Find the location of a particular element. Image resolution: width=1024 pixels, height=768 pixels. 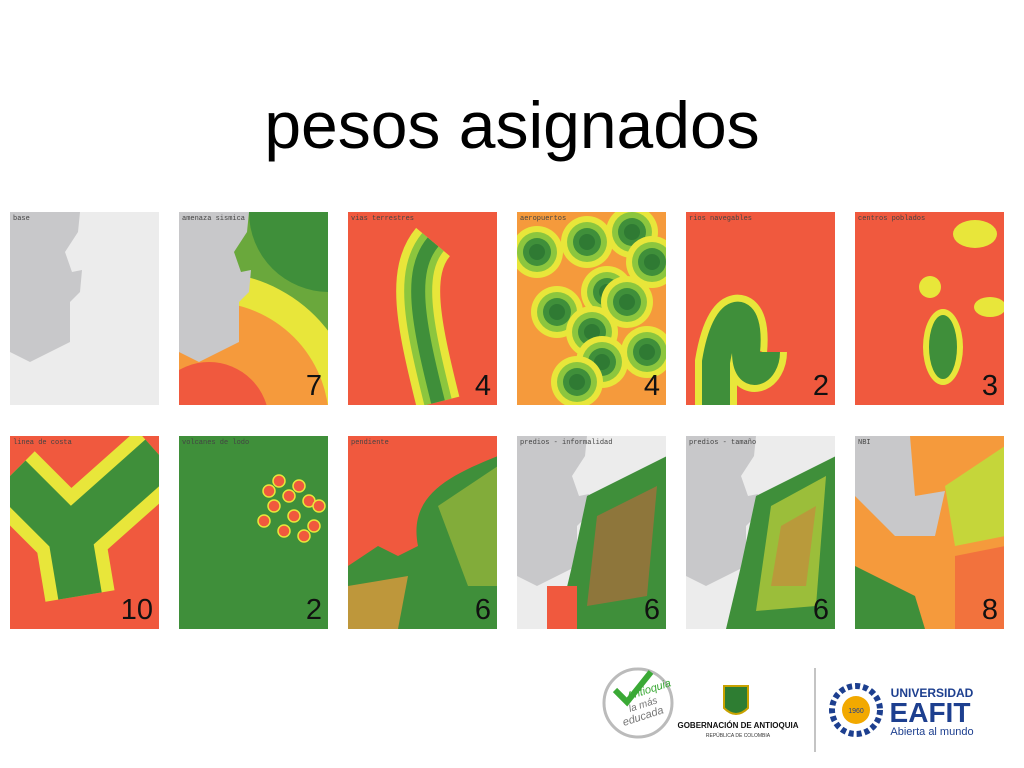

panel-label: rios navegables is located at coordinates (720, 219).